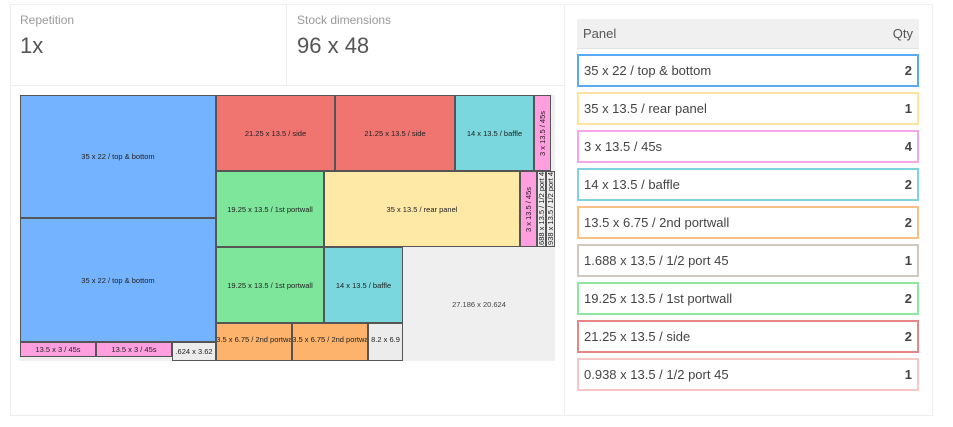 Image resolution: width=953 pixels, height=427 pixels. Describe the element at coordinates (333, 45) in the screenshot. I see `stock-dimensions-value: 96 x 48` at that location.